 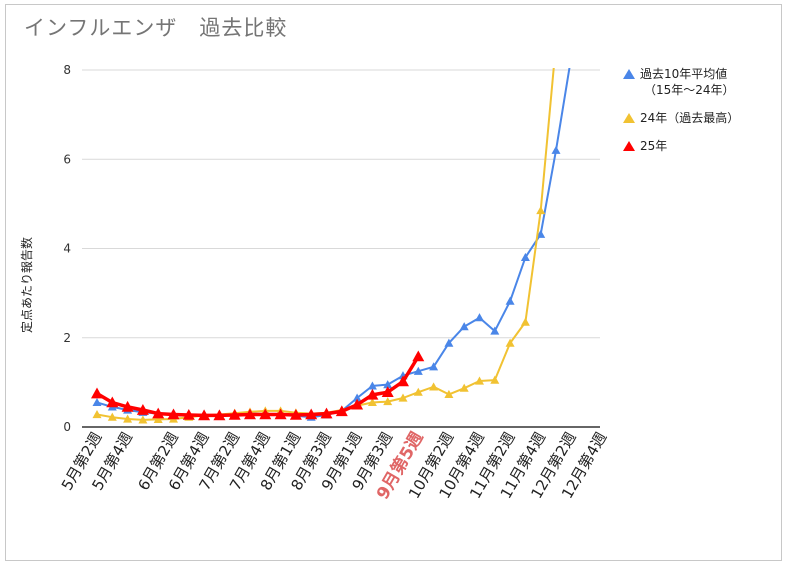 I want to click on legend-sublabel-avg: （15年〜24年）, so click(x=689, y=90).